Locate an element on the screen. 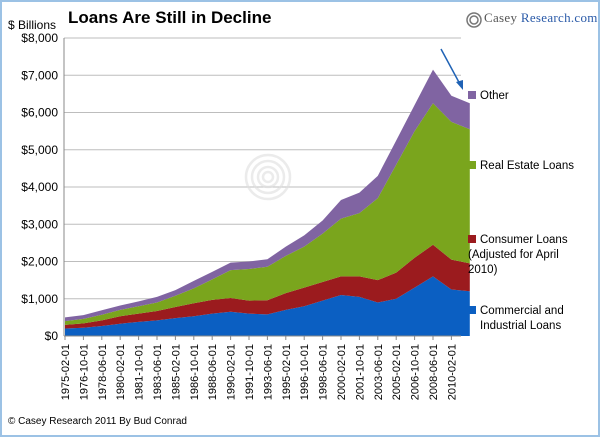 The width and height of the screenshot is (600, 437). y-tick-label: $1,000 is located at coordinates (39, 299).